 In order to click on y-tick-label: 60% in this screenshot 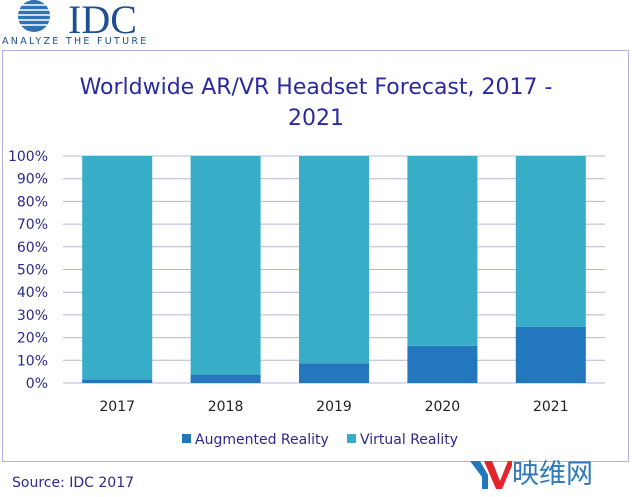, I will do `click(32, 248)`.